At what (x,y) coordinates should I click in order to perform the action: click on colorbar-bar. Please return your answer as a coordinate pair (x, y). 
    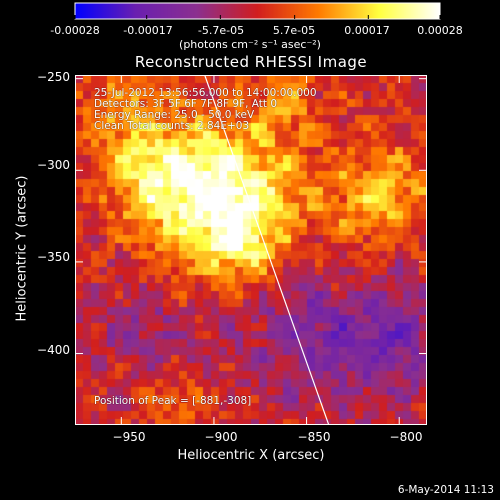
    Looking at the image, I should click on (257, 11).